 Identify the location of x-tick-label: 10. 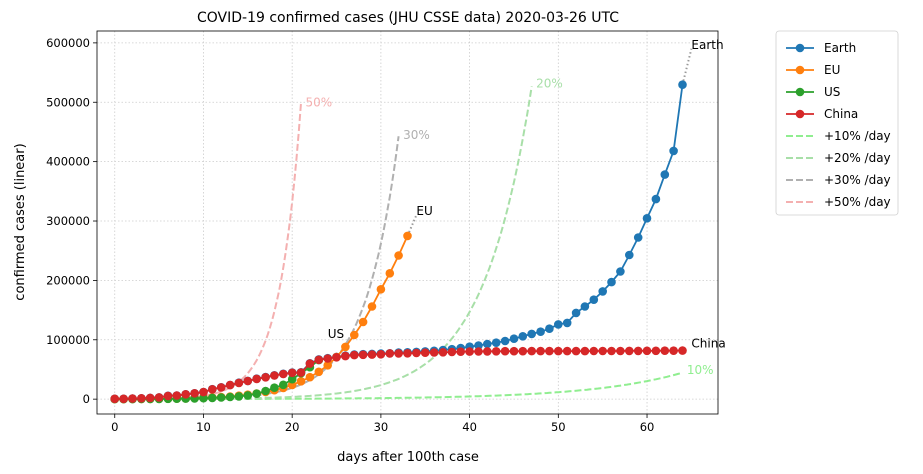
(203, 427).